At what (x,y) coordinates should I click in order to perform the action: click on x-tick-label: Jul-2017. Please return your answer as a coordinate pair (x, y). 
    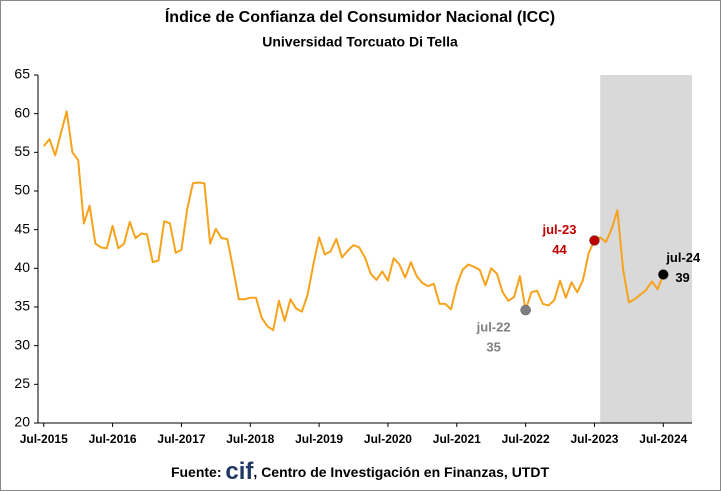
    Looking at the image, I should click on (181, 439).